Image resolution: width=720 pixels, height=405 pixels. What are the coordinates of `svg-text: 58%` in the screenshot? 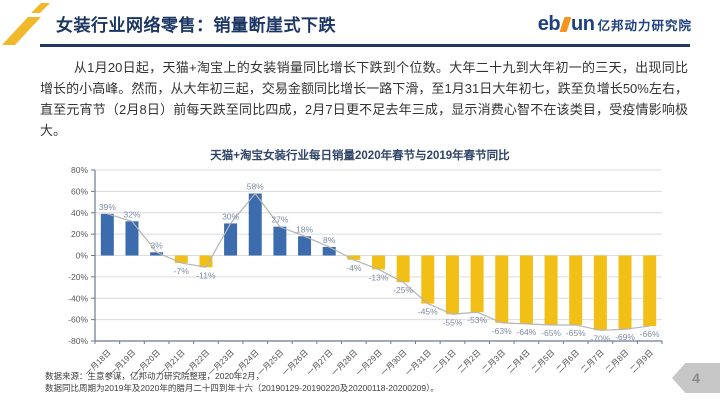 It's located at (255, 187).